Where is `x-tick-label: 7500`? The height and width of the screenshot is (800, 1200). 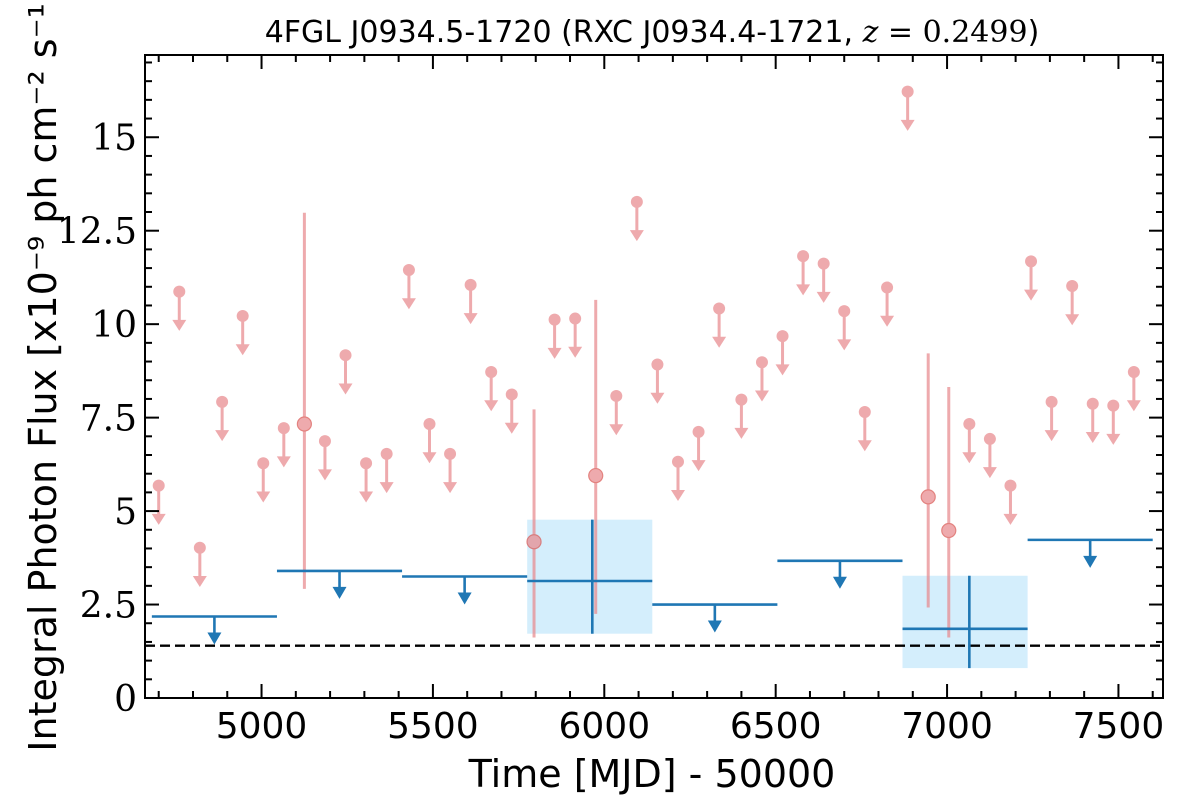
x-tick-label: 7500 is located at coordinates (1119, 726).